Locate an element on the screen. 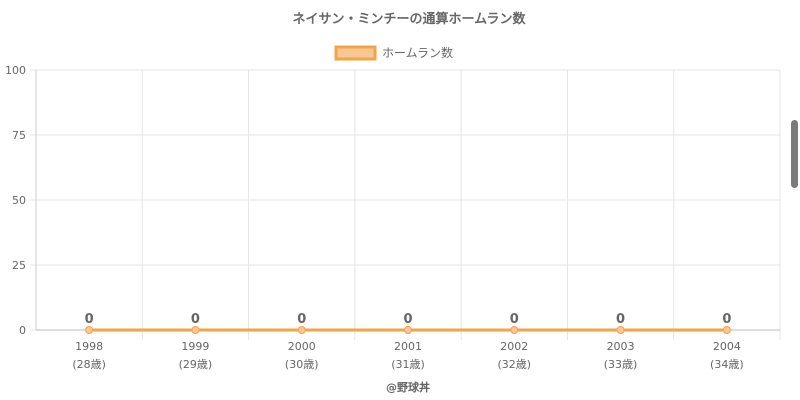  x-tick-label: 2000 is located at coordinates (302, 346).